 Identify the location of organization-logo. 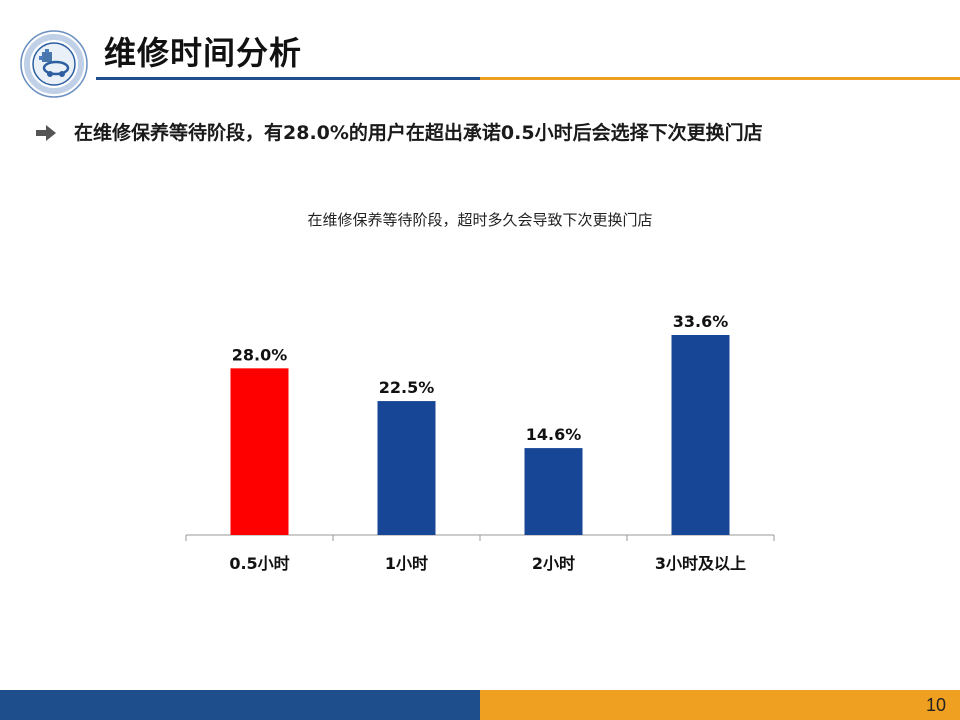
(54, 64).